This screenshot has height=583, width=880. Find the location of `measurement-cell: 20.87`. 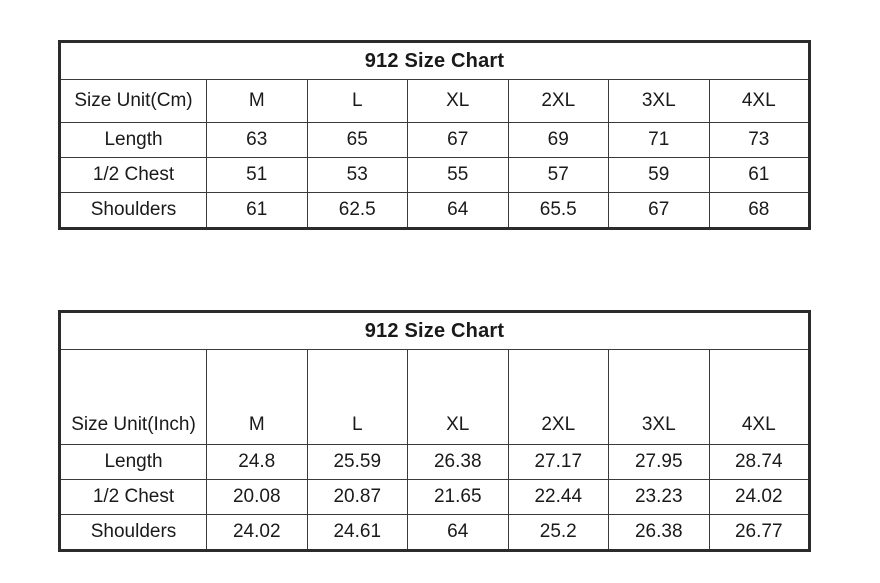

measurement-cell: 20.87 is located at coordinates (357, 497).